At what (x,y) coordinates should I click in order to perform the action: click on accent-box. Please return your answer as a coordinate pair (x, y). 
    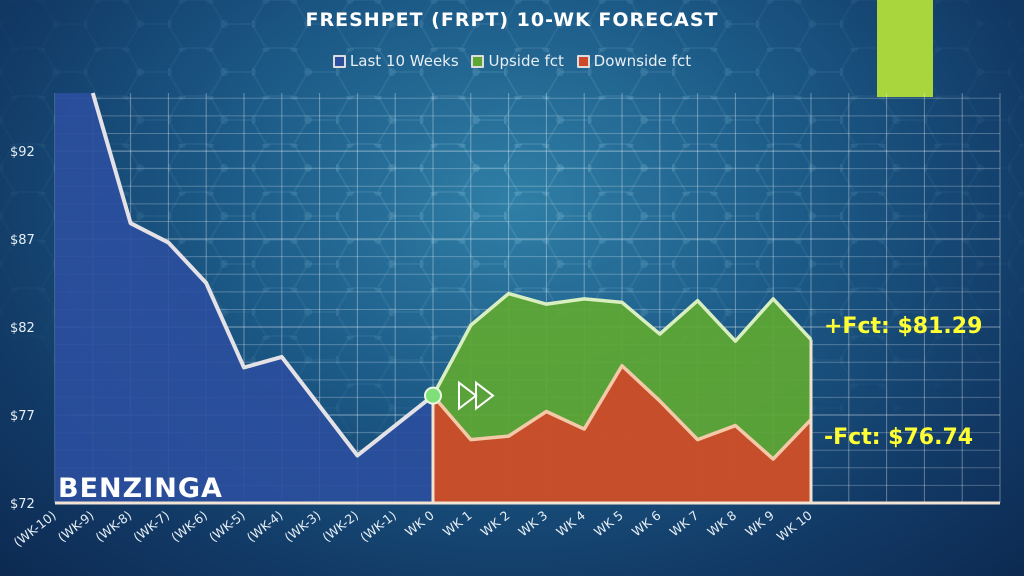
    Looking at the image, I should click on (905, 48).